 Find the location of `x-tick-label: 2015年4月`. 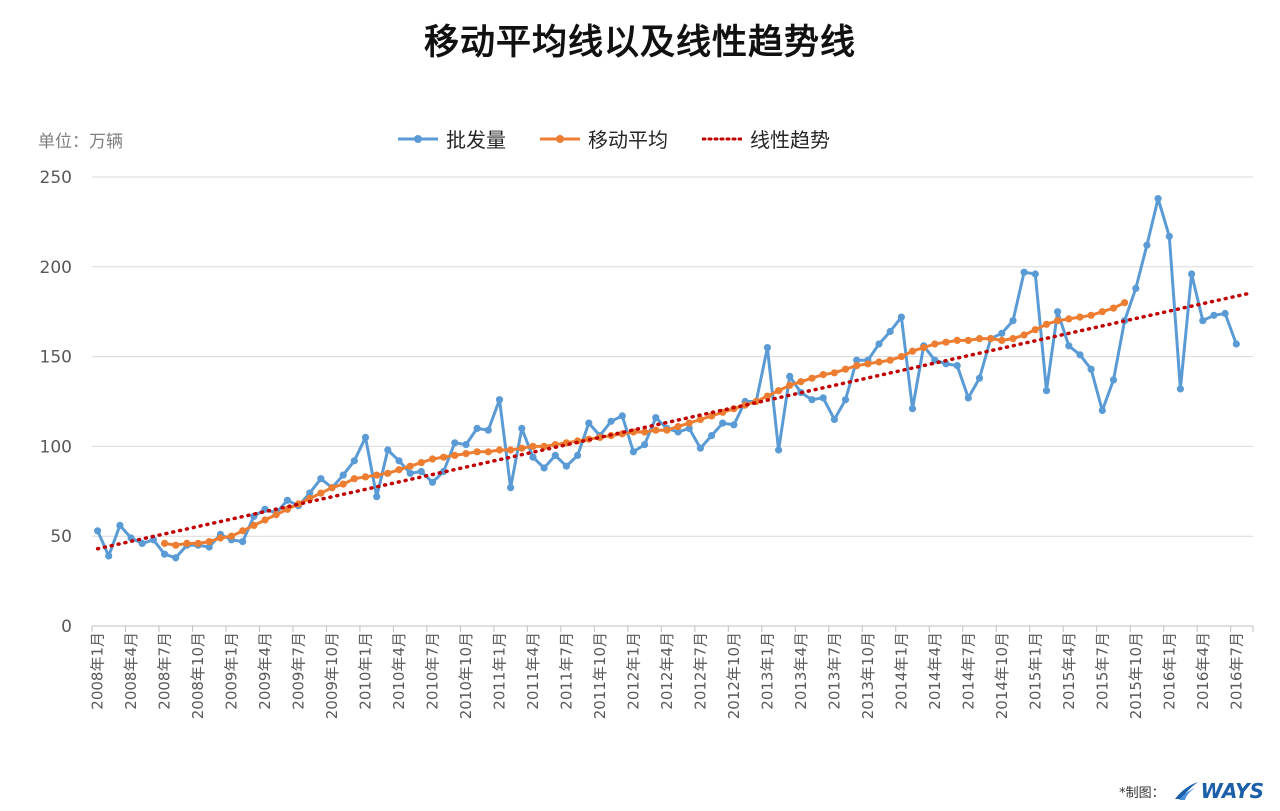

x-tick-label: 2015年4月 is located at coordinates (1069, 671).